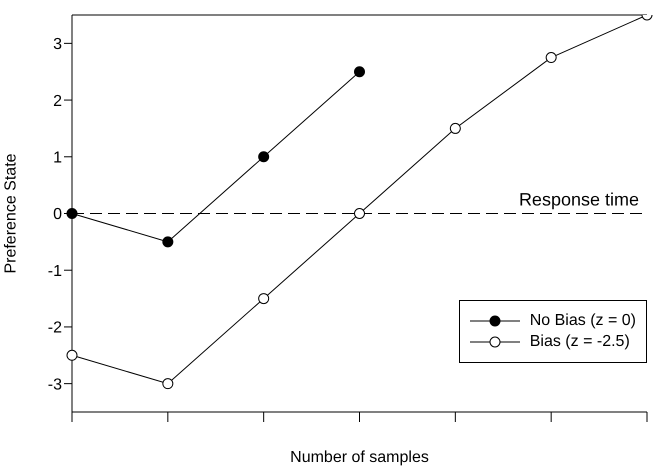 This screenshot has width=665, height=472. What do you see at coordinates (57, 215) in the screenshot?
I see `y-tick-label: 0` at bounding box center [57, 215].